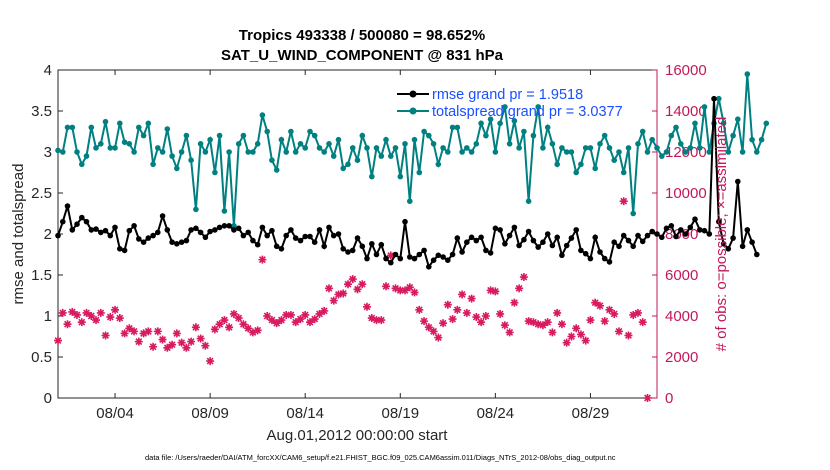 The width and height of the screenshot is (830, 470). What do you see at coordinates (681, 316) in the screenshot?
I see `y-right-tick-label: 4000` at bounding box center [681, 316].